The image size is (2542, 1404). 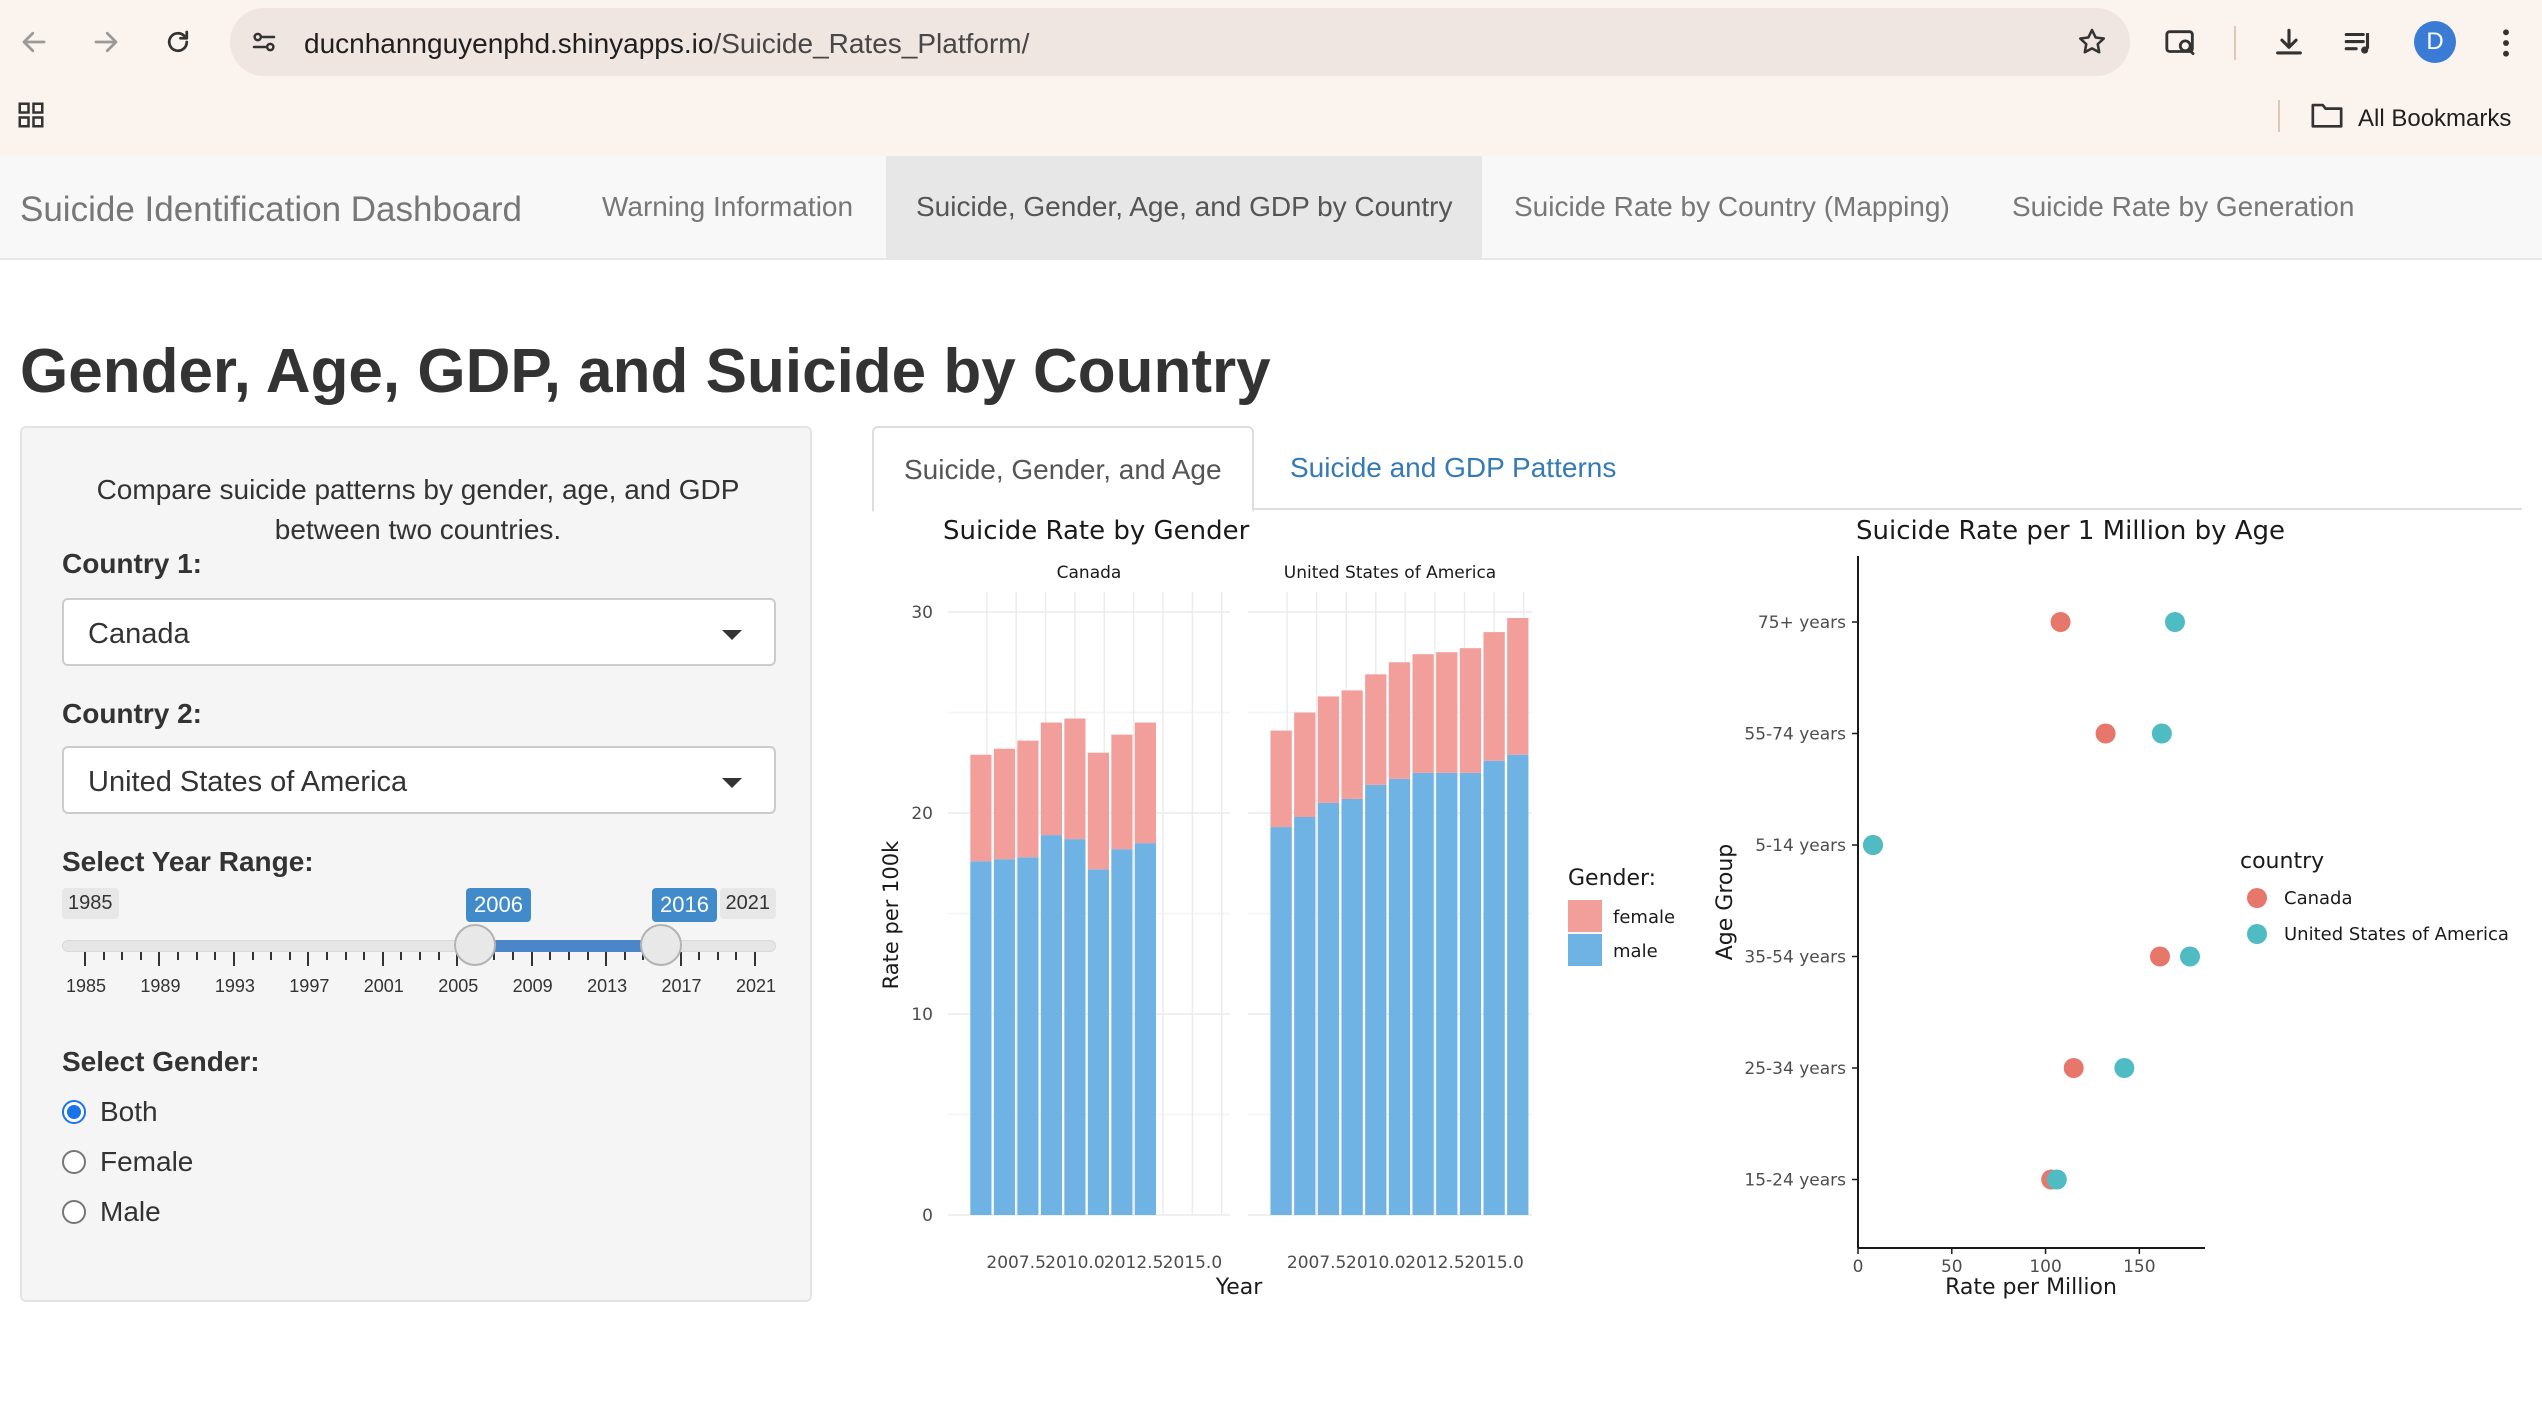 I want to click on nav-tab-generation: Suicide Rate by Generation, so click(x=2183, y=206).